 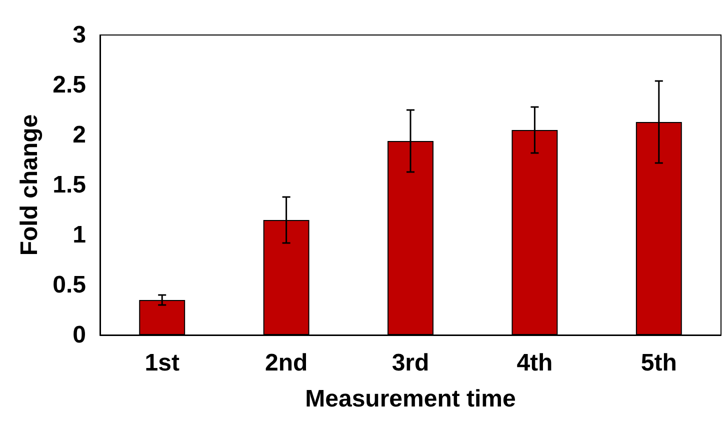 What do you see at coordinates (534, 363) in the screenshot?
I see `x-tick-label: 4th` at bounding box center [534, 363].